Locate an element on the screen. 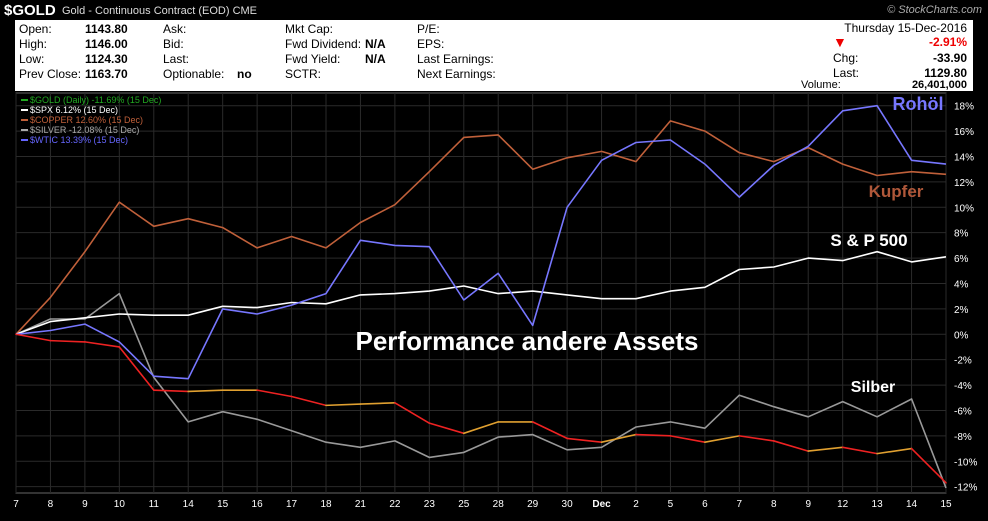 This screenshot has width=988, height=521. x-tick-label: 14 is located at coordinates (189, 504).